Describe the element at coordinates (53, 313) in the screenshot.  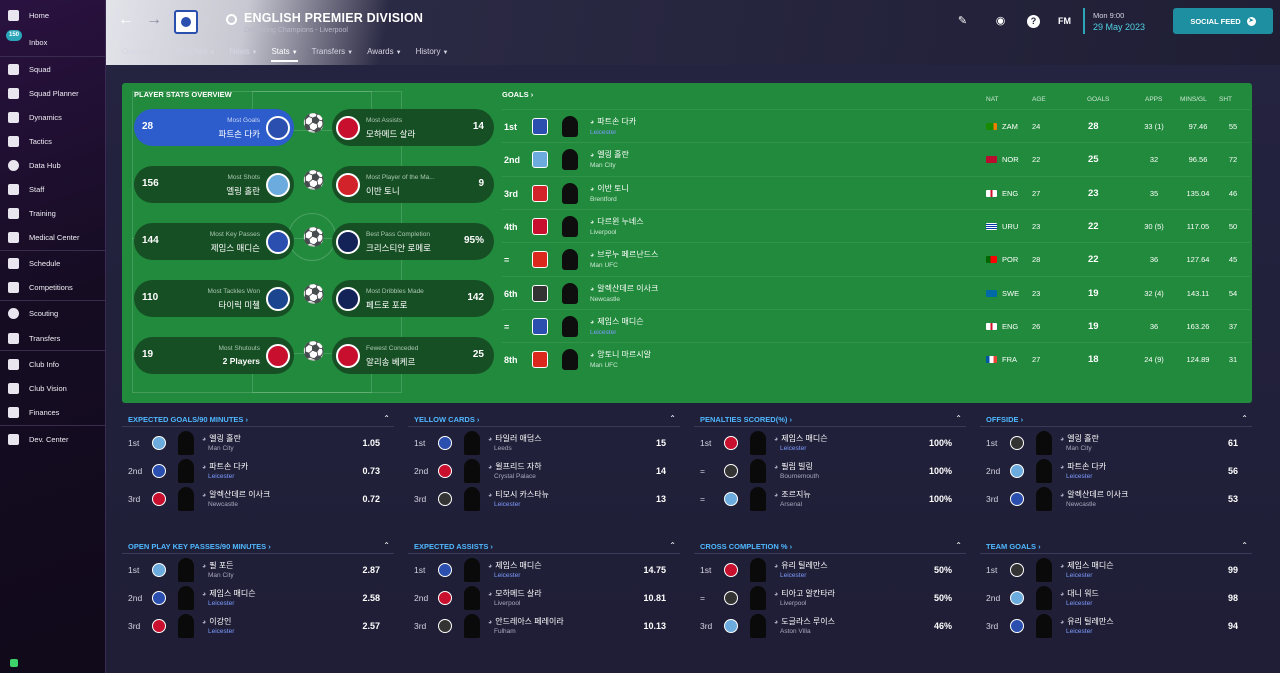
I see `sidebar-item-scouting: Scouting` at that location.